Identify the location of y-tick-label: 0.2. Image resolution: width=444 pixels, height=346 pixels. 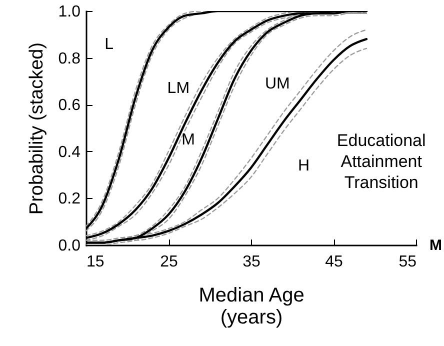
(69, 199).